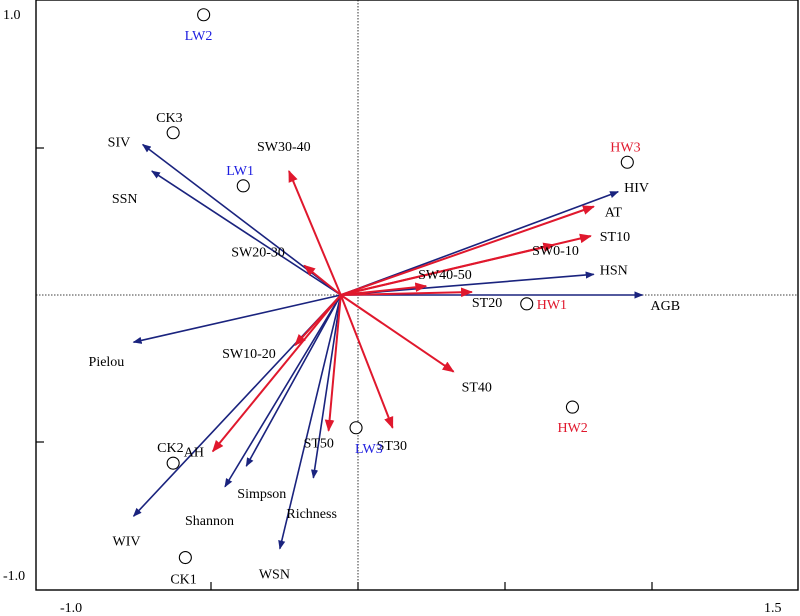 The height and width of the screenshot is (616, 800). Describe the element at coordinates (173, 463) in the screenshot. I see `sample-point-ck2` at that location.